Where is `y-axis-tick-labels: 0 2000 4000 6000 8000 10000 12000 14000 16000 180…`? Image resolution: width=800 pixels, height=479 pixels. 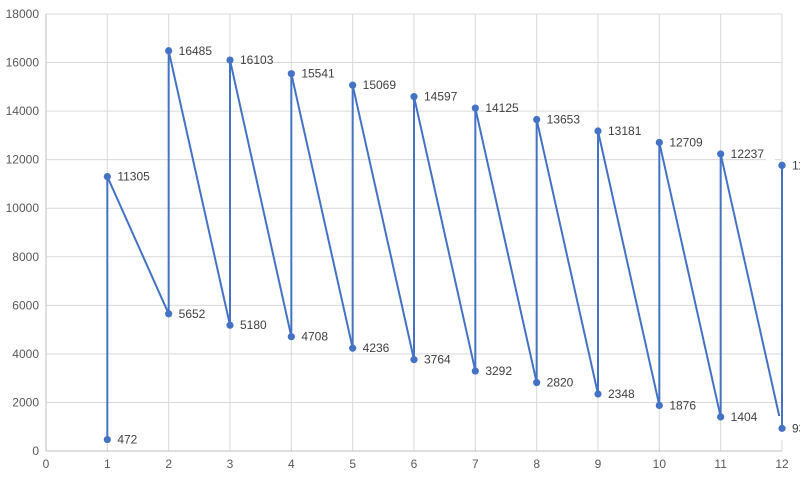 y-axis-tick-labels: 0 2000 4000 6000 8000 10000 12000 14000 16000 180… is located at coordinates (23, 232).